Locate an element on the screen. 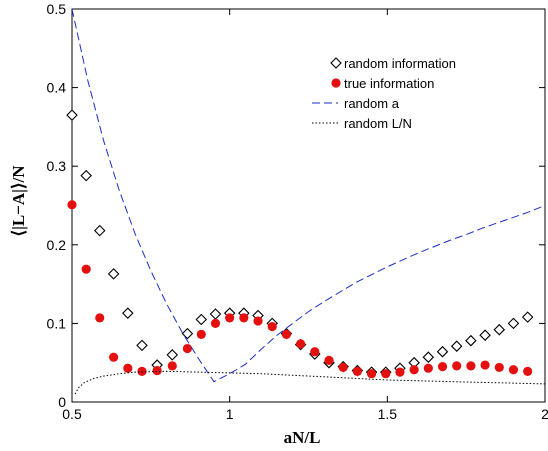 The image size is (548, 451). x-tick-label: 2 is located at coordinates (544, 414).